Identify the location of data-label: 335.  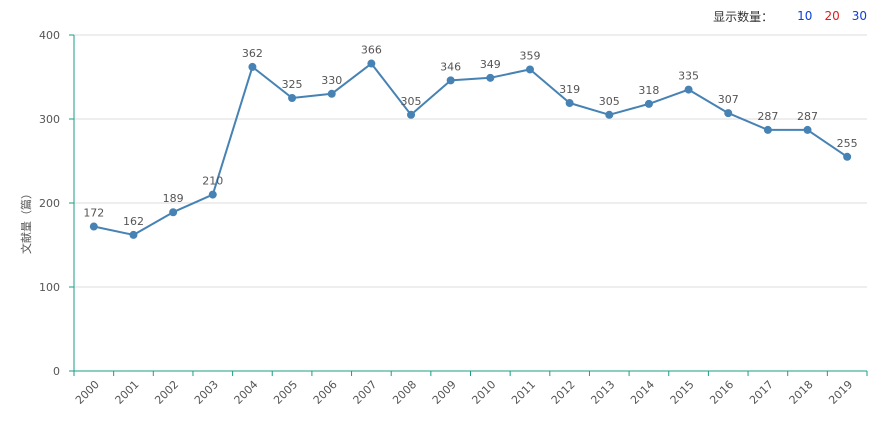
(688, 76).